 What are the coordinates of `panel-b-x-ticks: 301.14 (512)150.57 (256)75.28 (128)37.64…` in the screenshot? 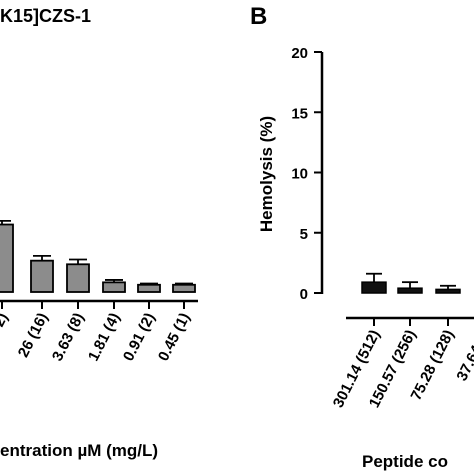 It's located at (402, 364).